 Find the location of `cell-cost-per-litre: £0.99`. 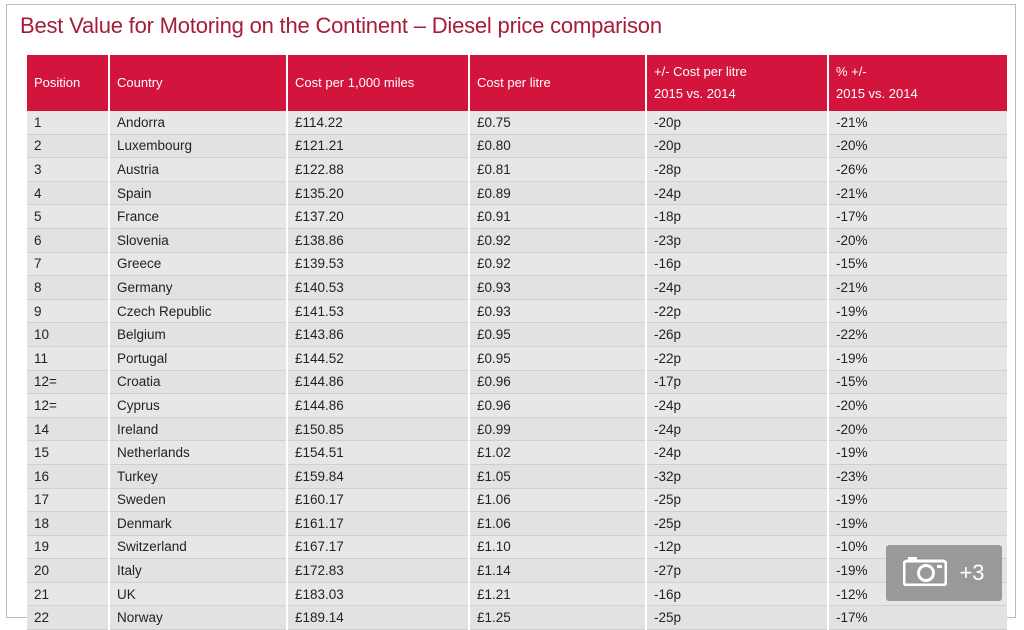

cell-cost-per-litre: £0.99 is located at coordinates (558, 429).